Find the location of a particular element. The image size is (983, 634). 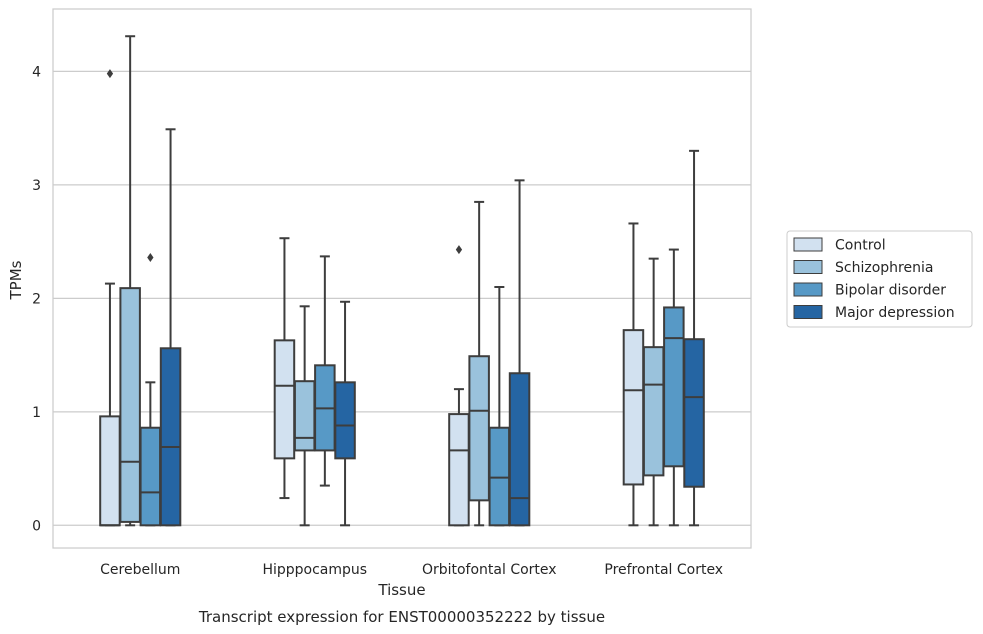

legend-item: Bipolar disorder is located at coordinates (869, 290).